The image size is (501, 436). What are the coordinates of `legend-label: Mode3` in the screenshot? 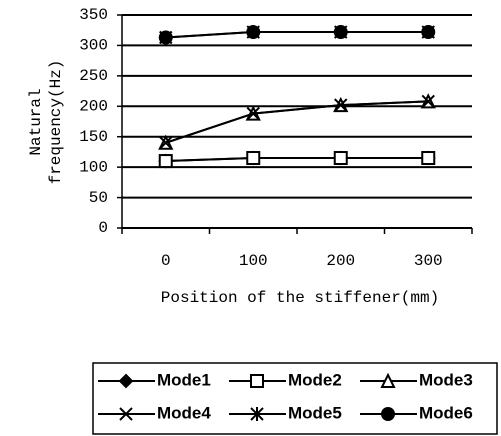 It's located at (446, 379).